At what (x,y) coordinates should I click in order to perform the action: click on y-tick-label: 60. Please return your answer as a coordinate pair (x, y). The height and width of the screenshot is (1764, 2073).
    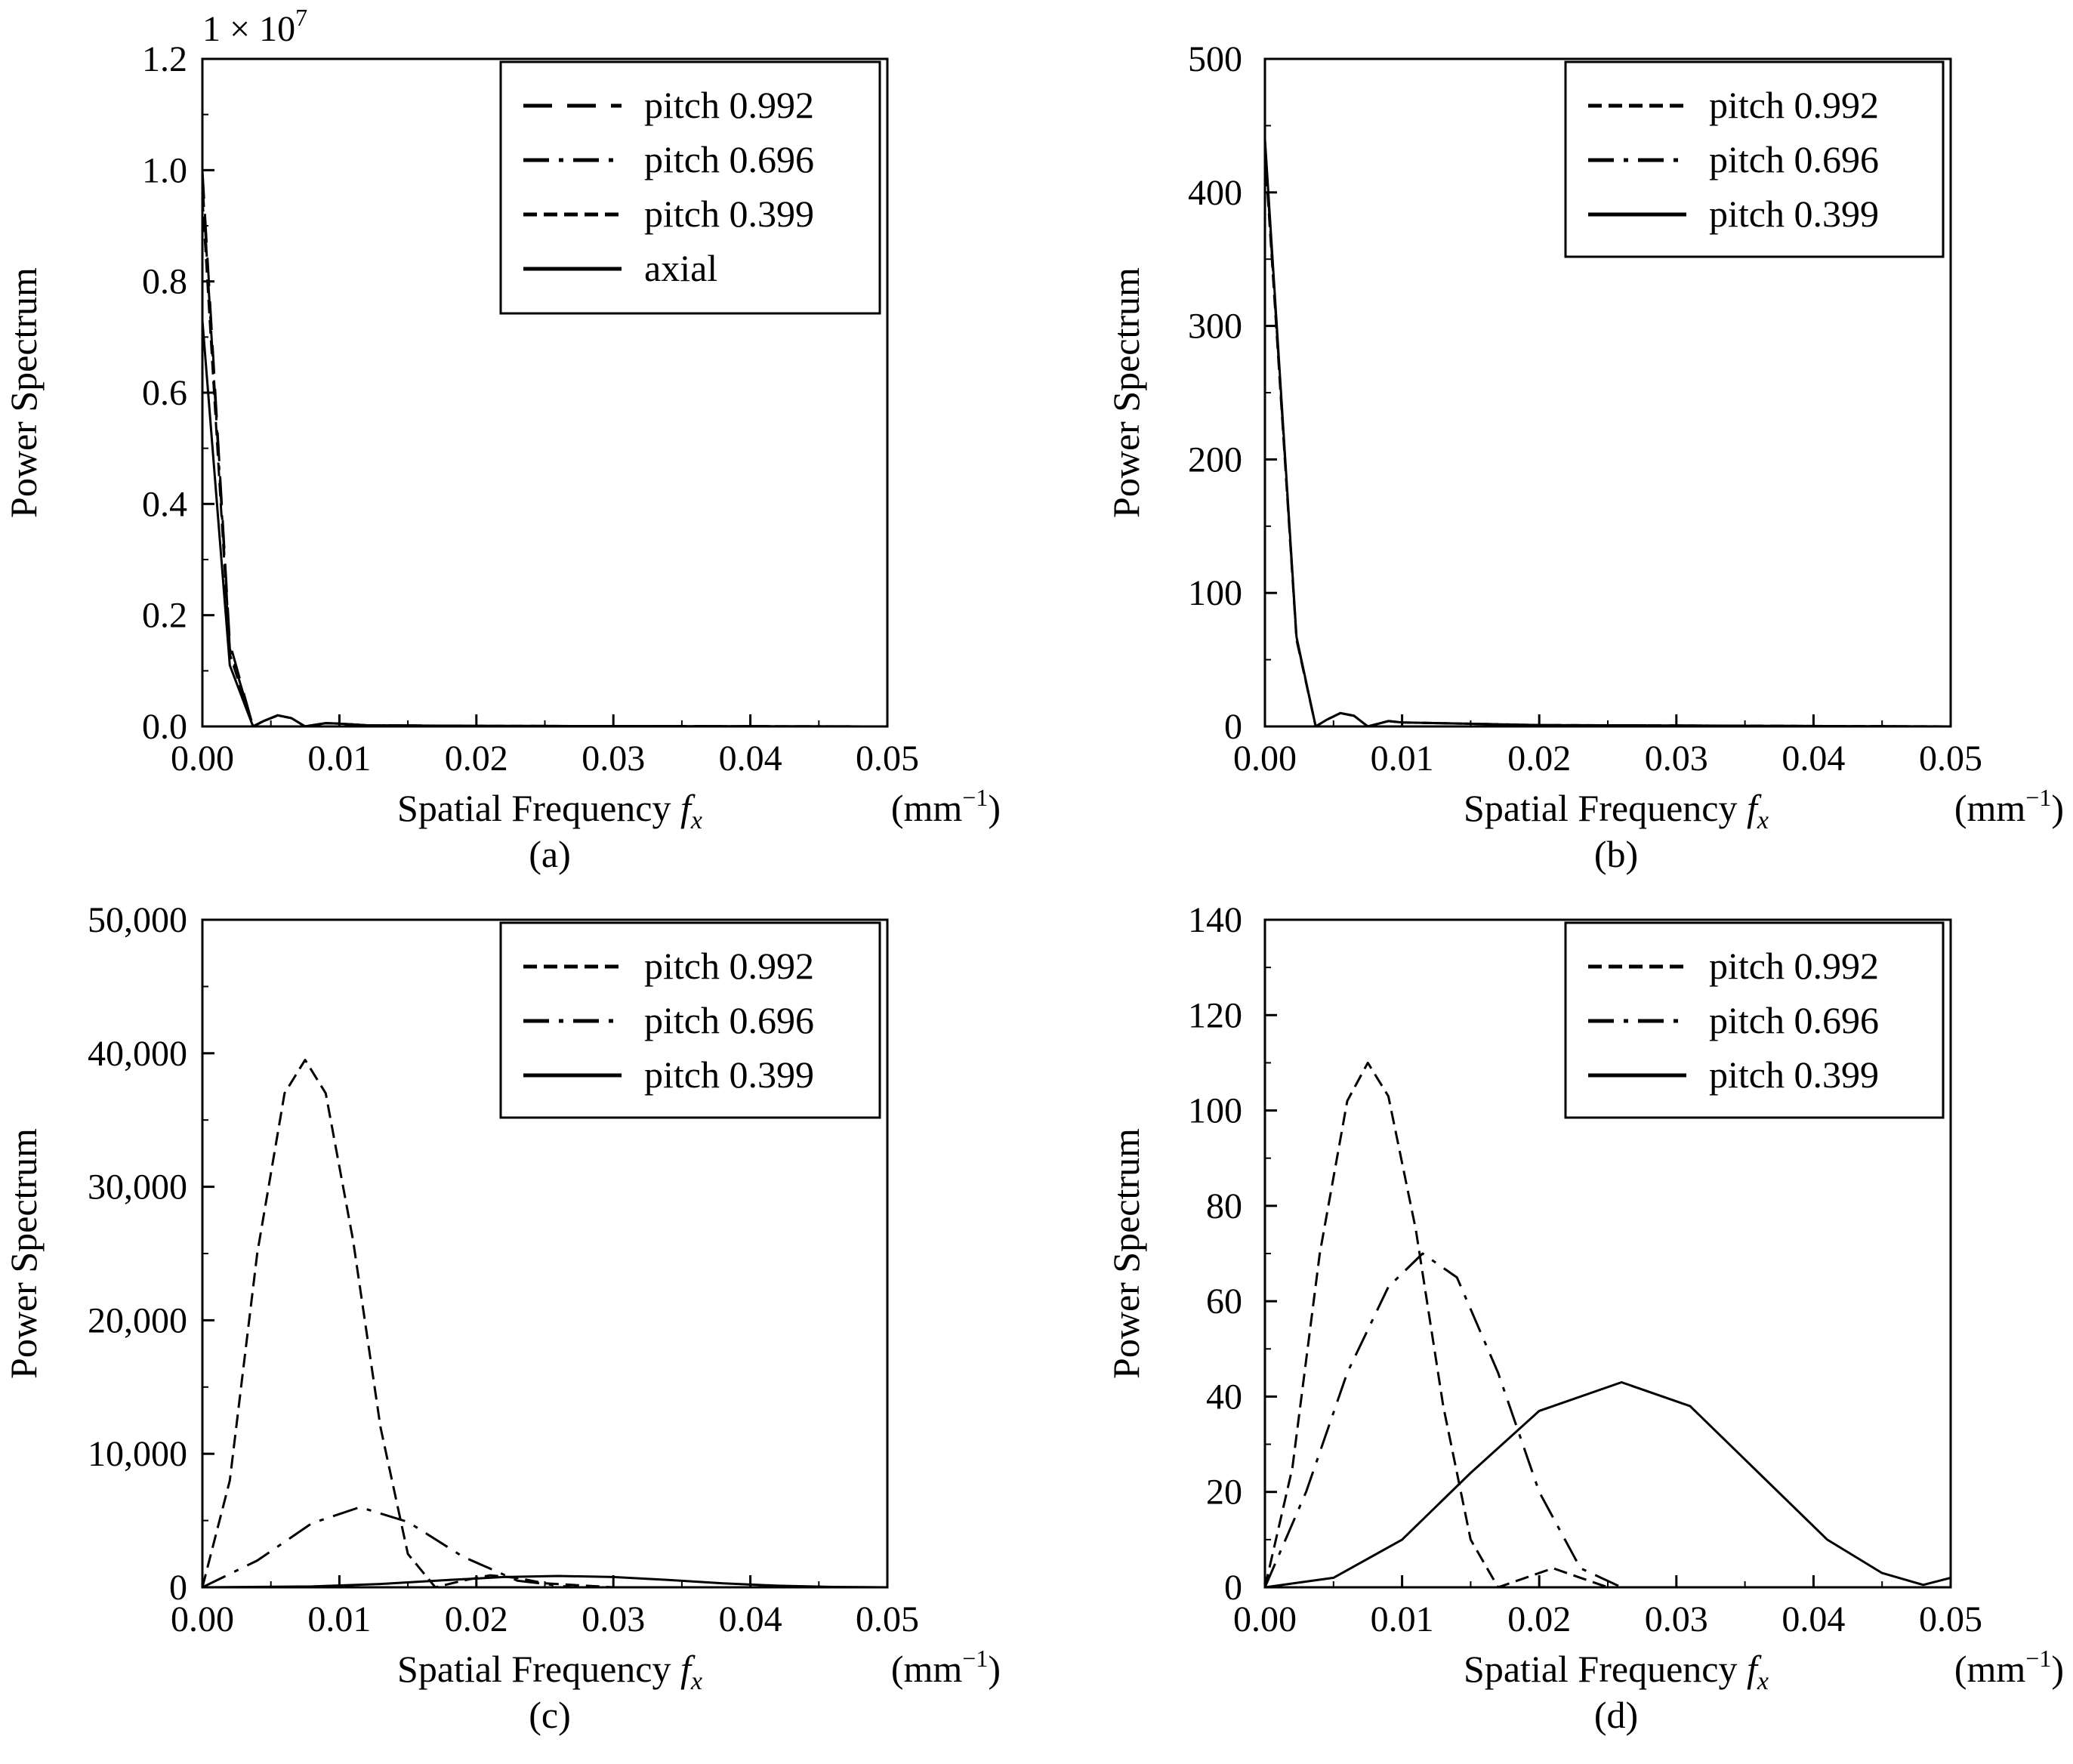
    Looking at the image, I should click on (1224, 1301).